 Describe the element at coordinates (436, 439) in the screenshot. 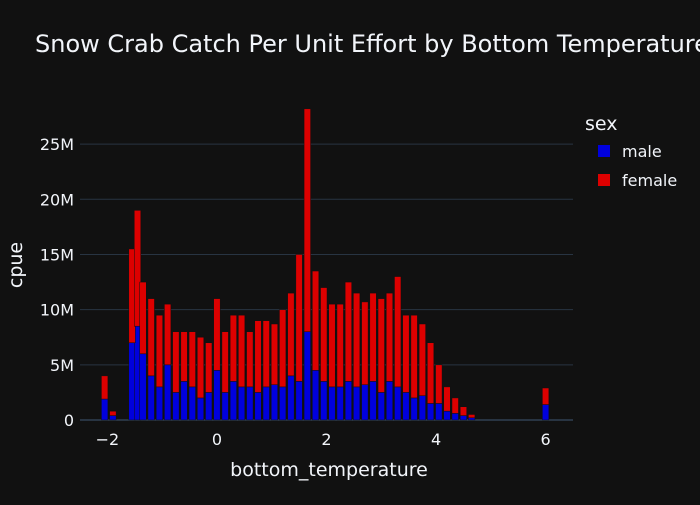

I see `x-tick-label: 4` at that location.